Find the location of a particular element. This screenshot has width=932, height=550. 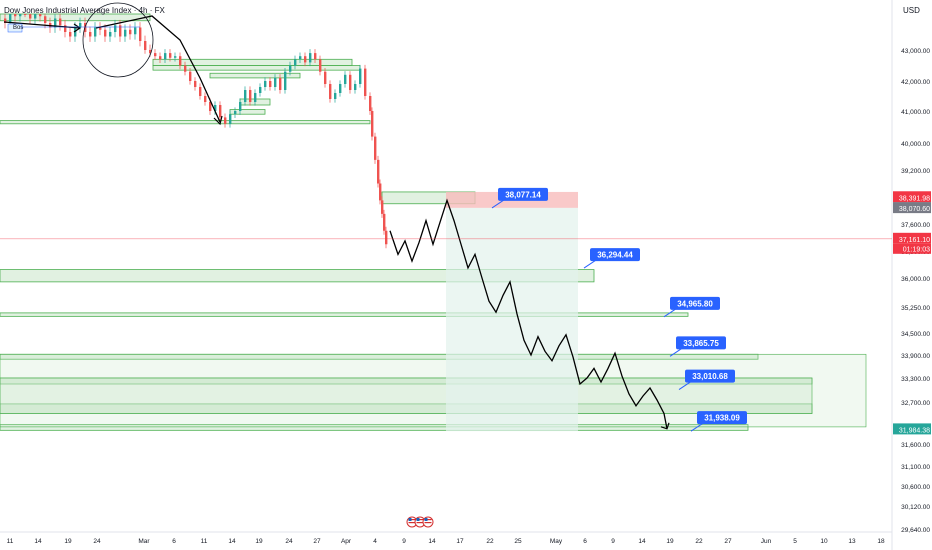

last-target-badge is located at coordinates (912, 429).